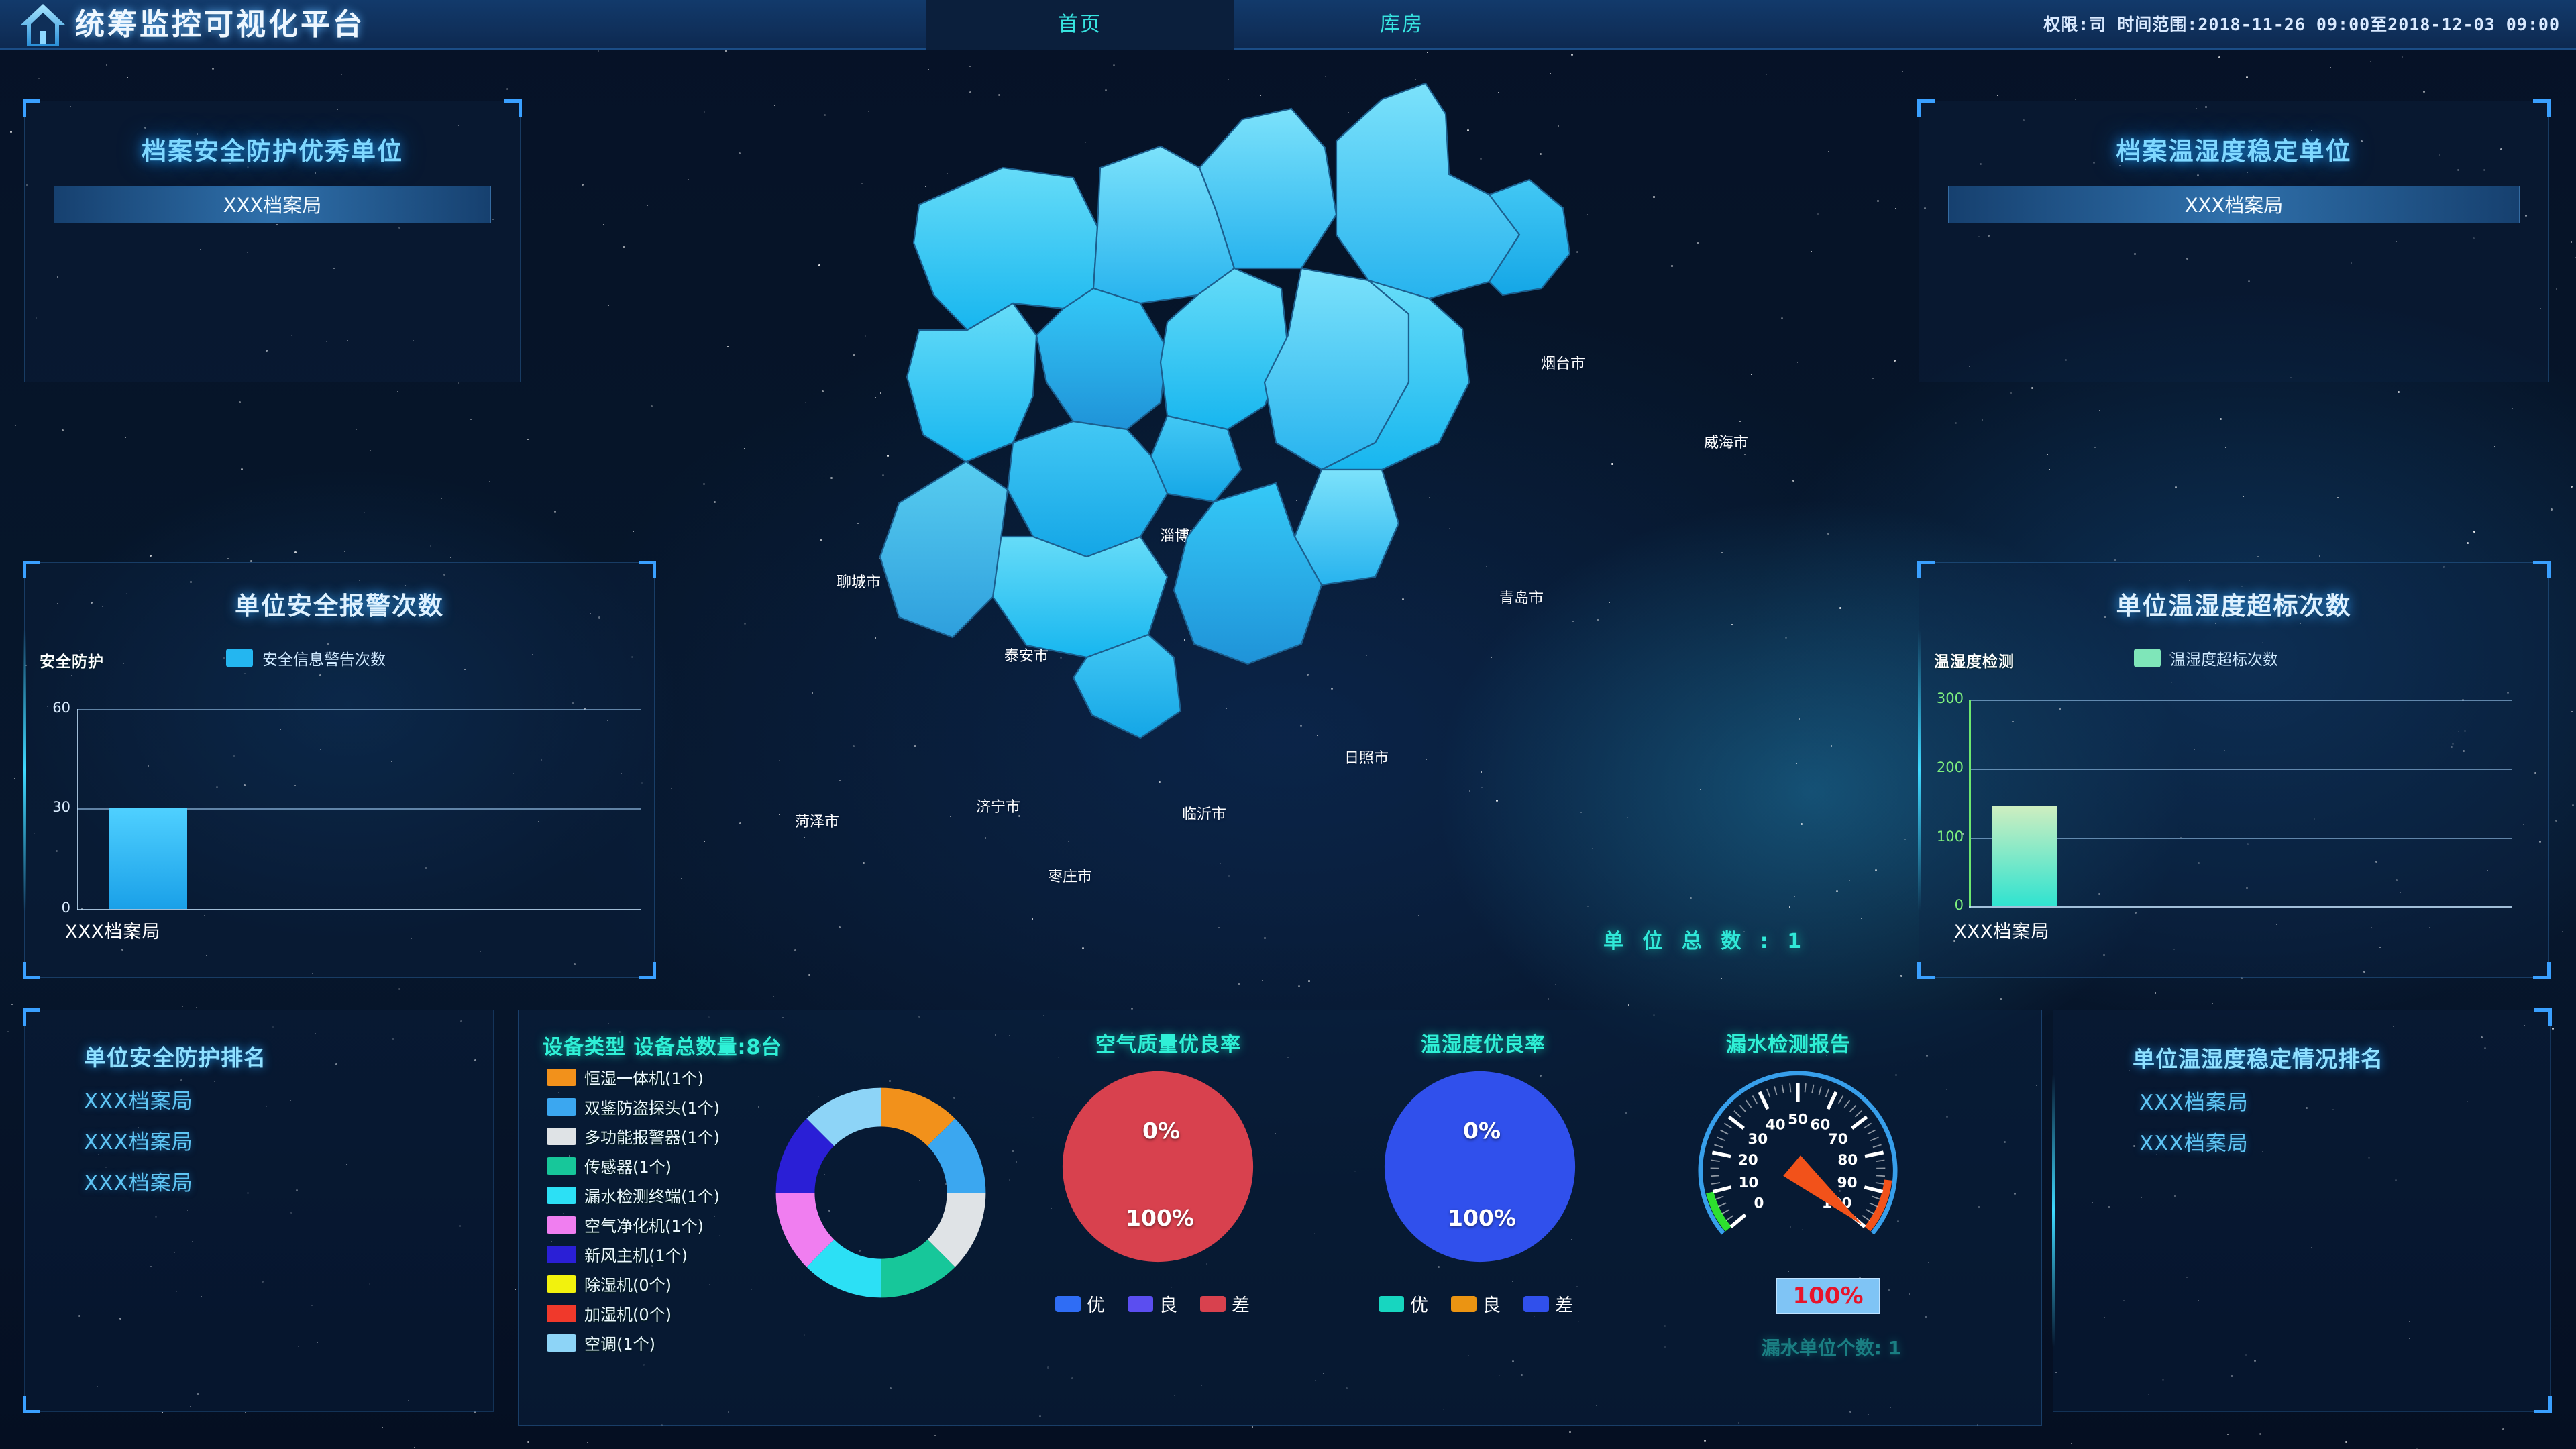  I want to click on map-label-2: 烟台市, so click(1563, 364).